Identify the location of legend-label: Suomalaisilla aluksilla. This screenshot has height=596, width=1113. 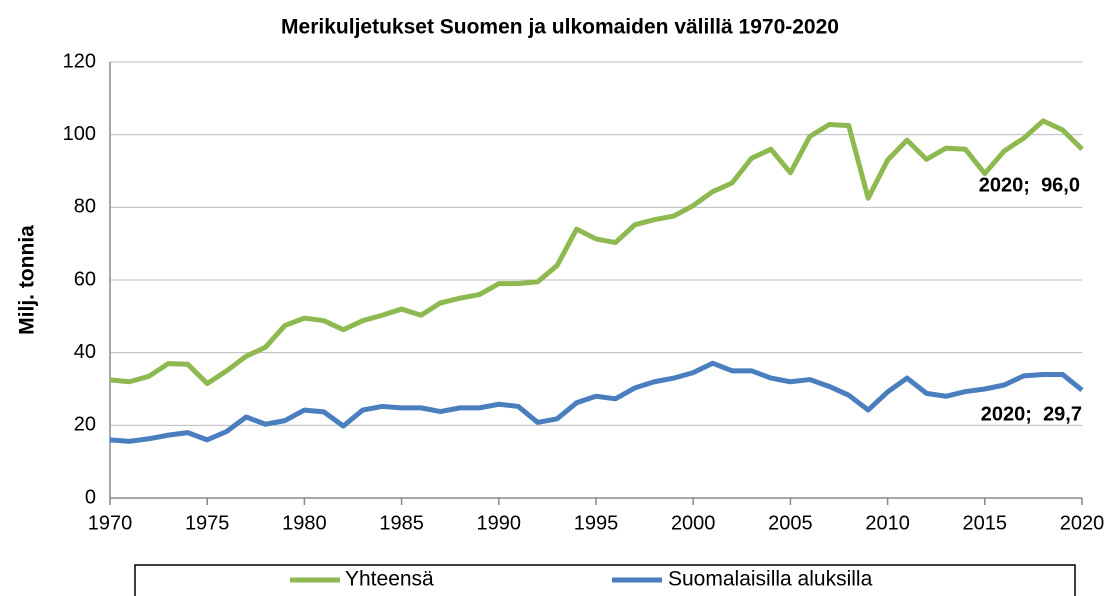
(770, 579).